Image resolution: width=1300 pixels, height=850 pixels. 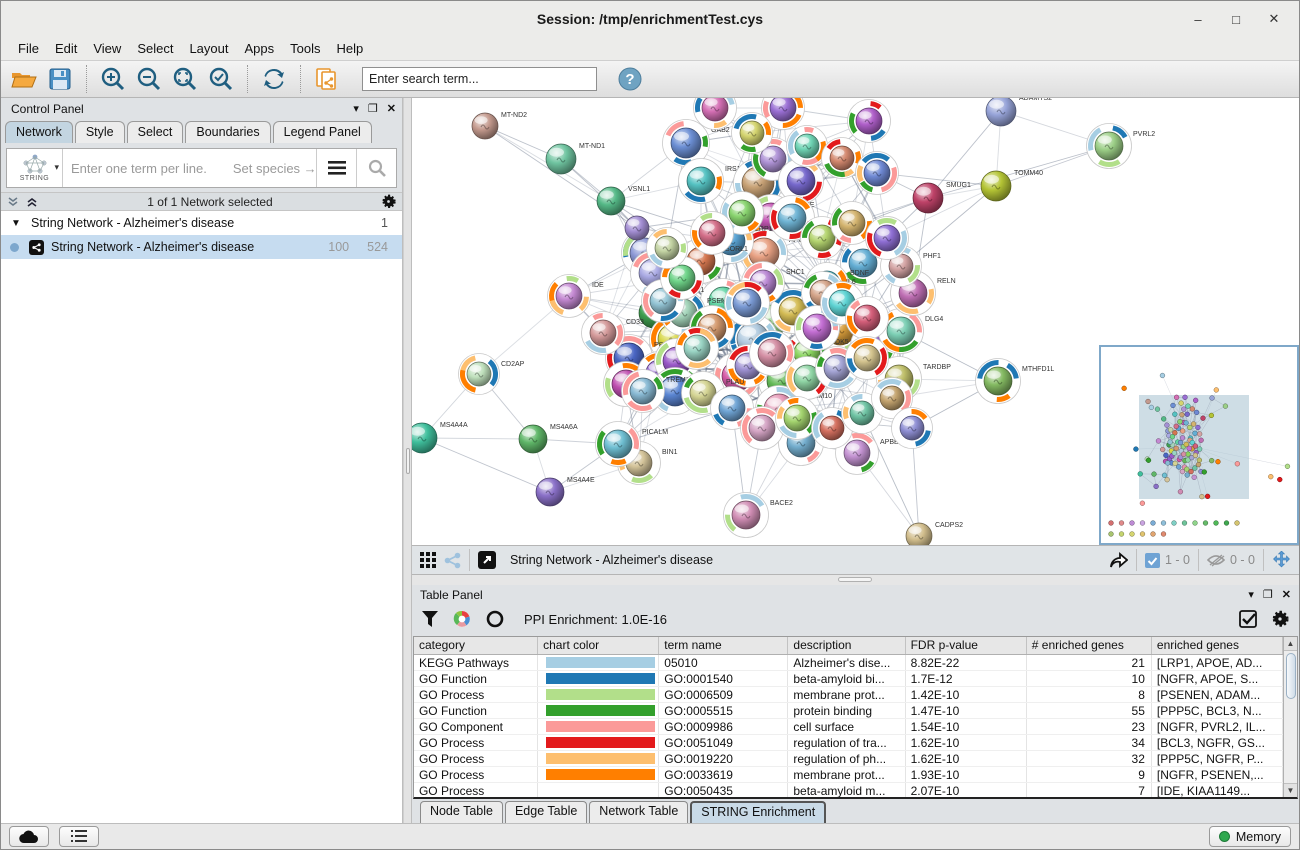 What do you see at coordinates (575, 296) in the screenshot?
I see `network-node-ide: IDE` at bounding box center [575, 296].